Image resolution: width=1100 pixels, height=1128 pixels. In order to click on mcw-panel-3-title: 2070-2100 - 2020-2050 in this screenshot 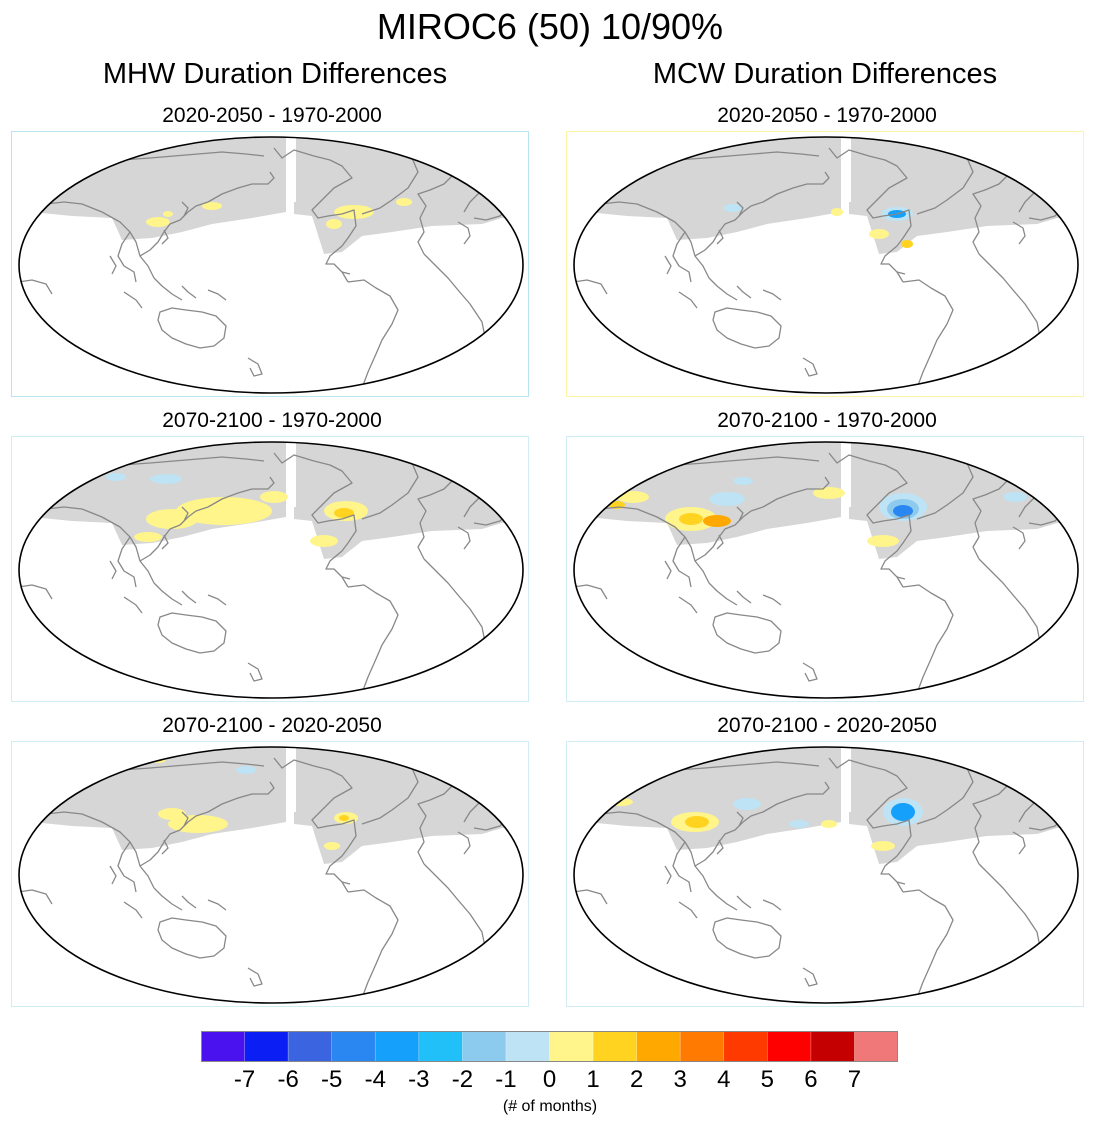, I will do `click(827, 725)`.